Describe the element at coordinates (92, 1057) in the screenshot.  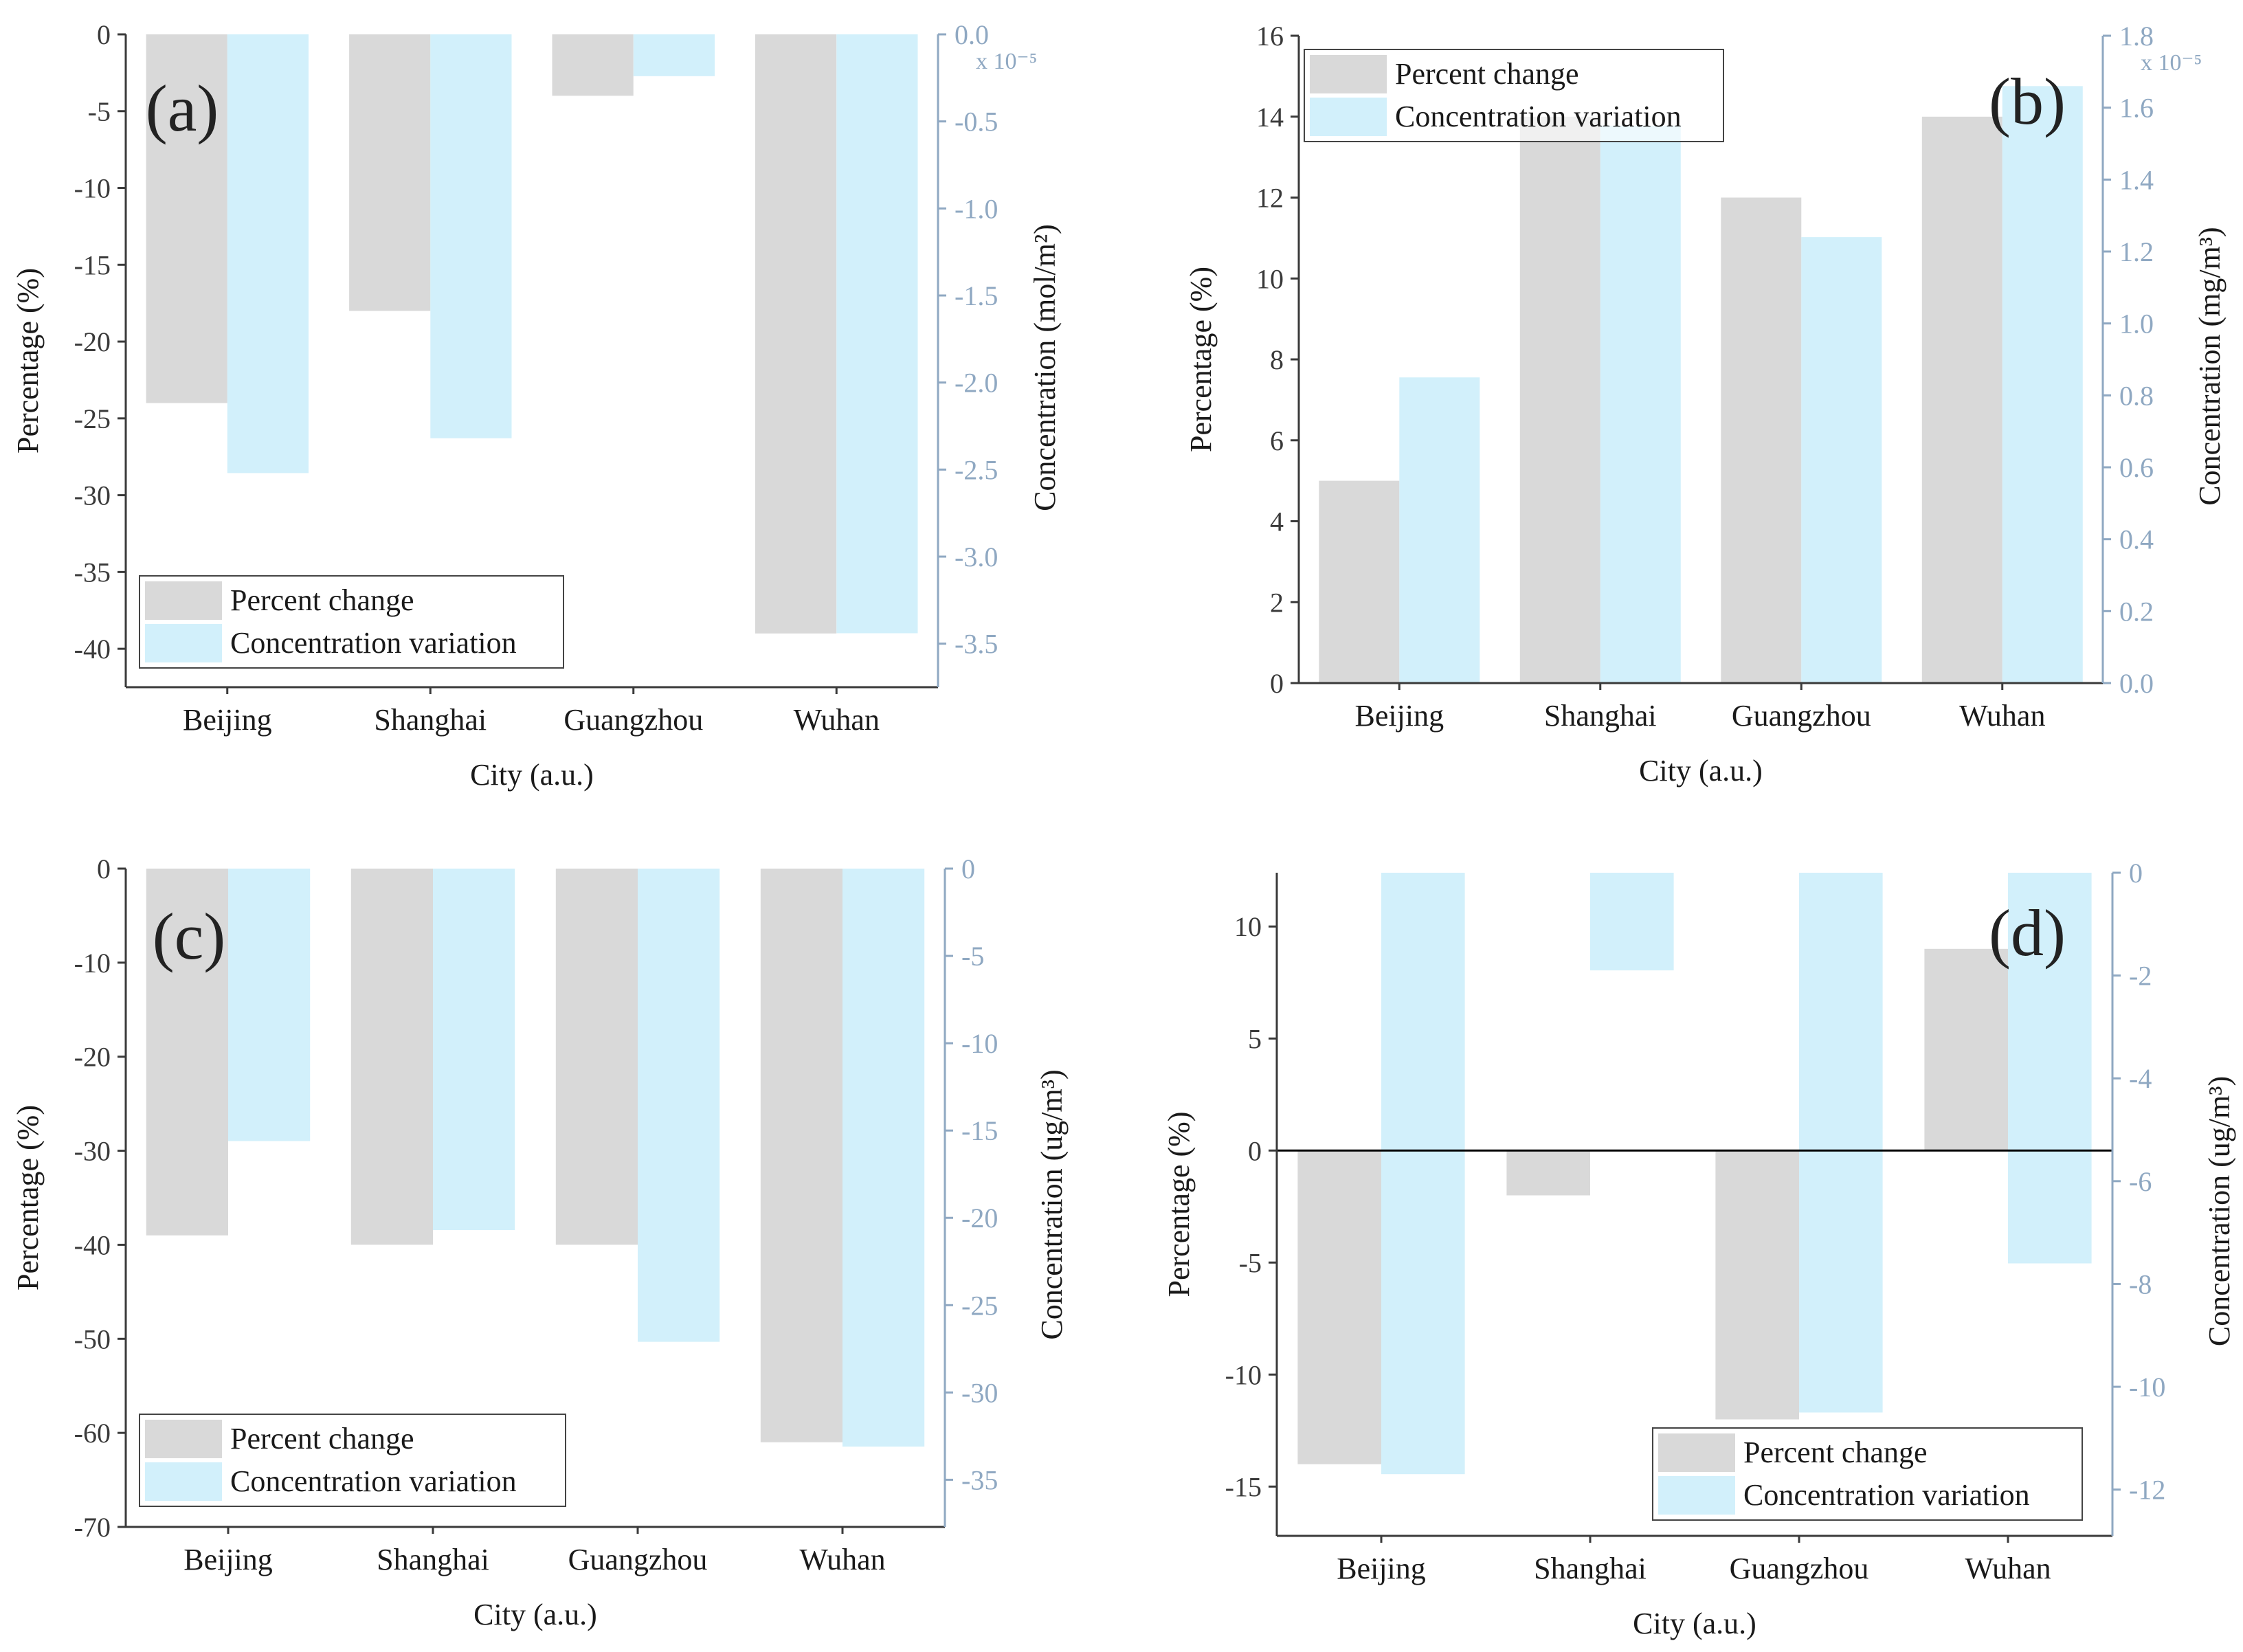
I see `y-tick-label: -20` at that location.